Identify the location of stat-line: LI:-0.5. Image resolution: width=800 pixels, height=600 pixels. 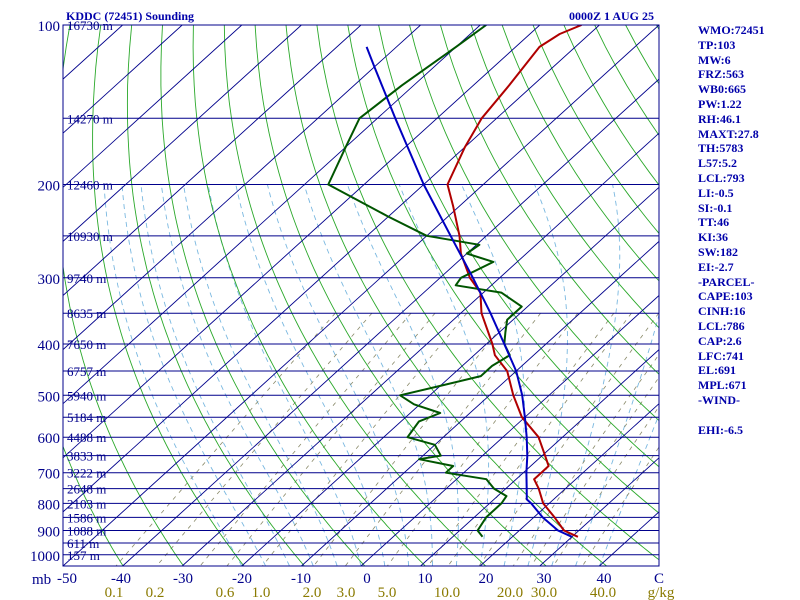
(716, 192).